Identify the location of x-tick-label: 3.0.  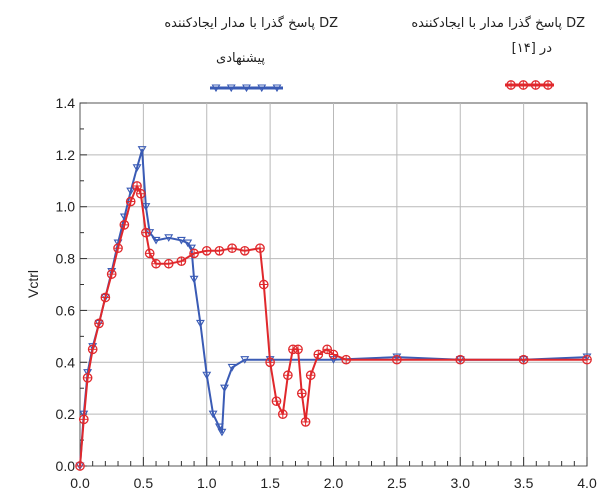
(461, 483).